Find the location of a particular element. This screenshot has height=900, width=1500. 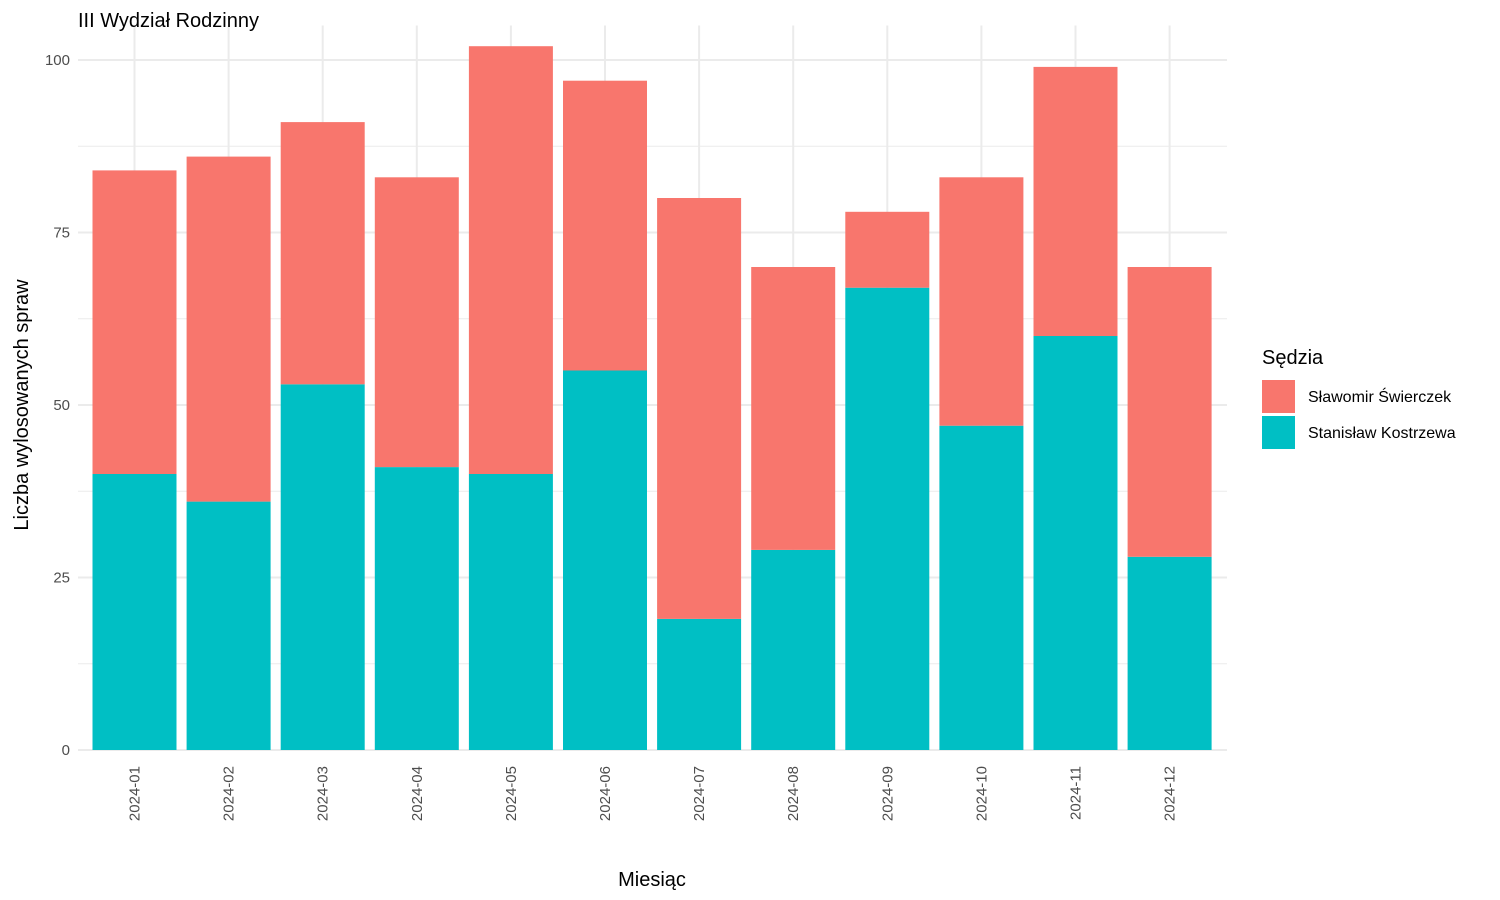

x-axis-title: Miesiąc is located at coordinates (652, 880).